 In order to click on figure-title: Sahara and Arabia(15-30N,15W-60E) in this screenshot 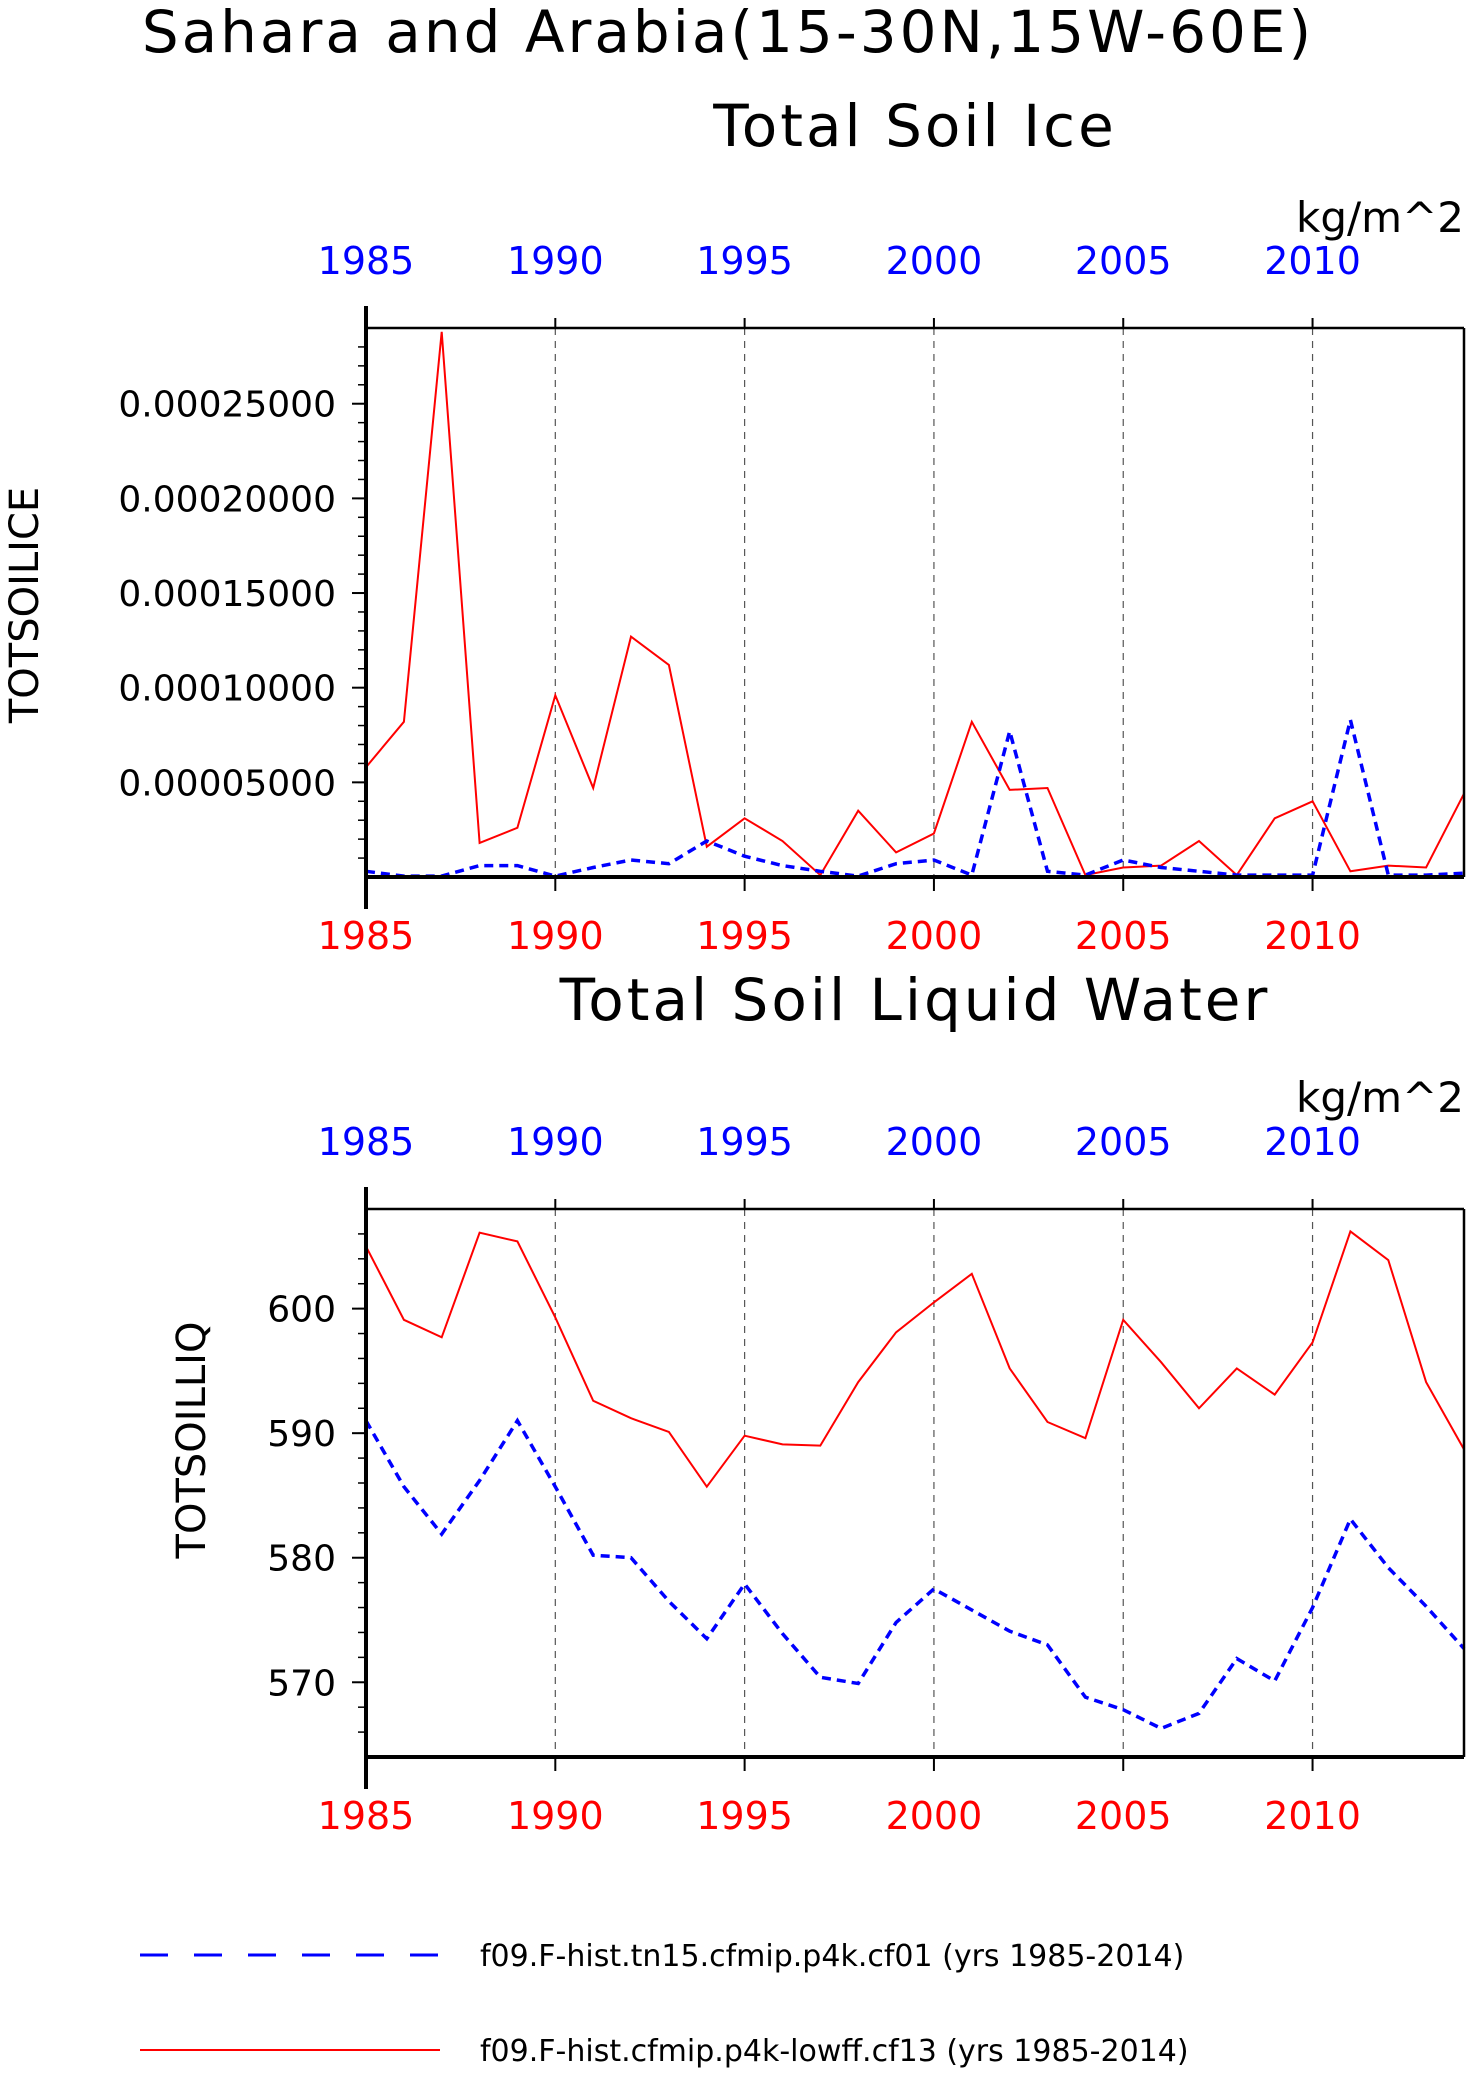, I will do `click(728, 33)`.